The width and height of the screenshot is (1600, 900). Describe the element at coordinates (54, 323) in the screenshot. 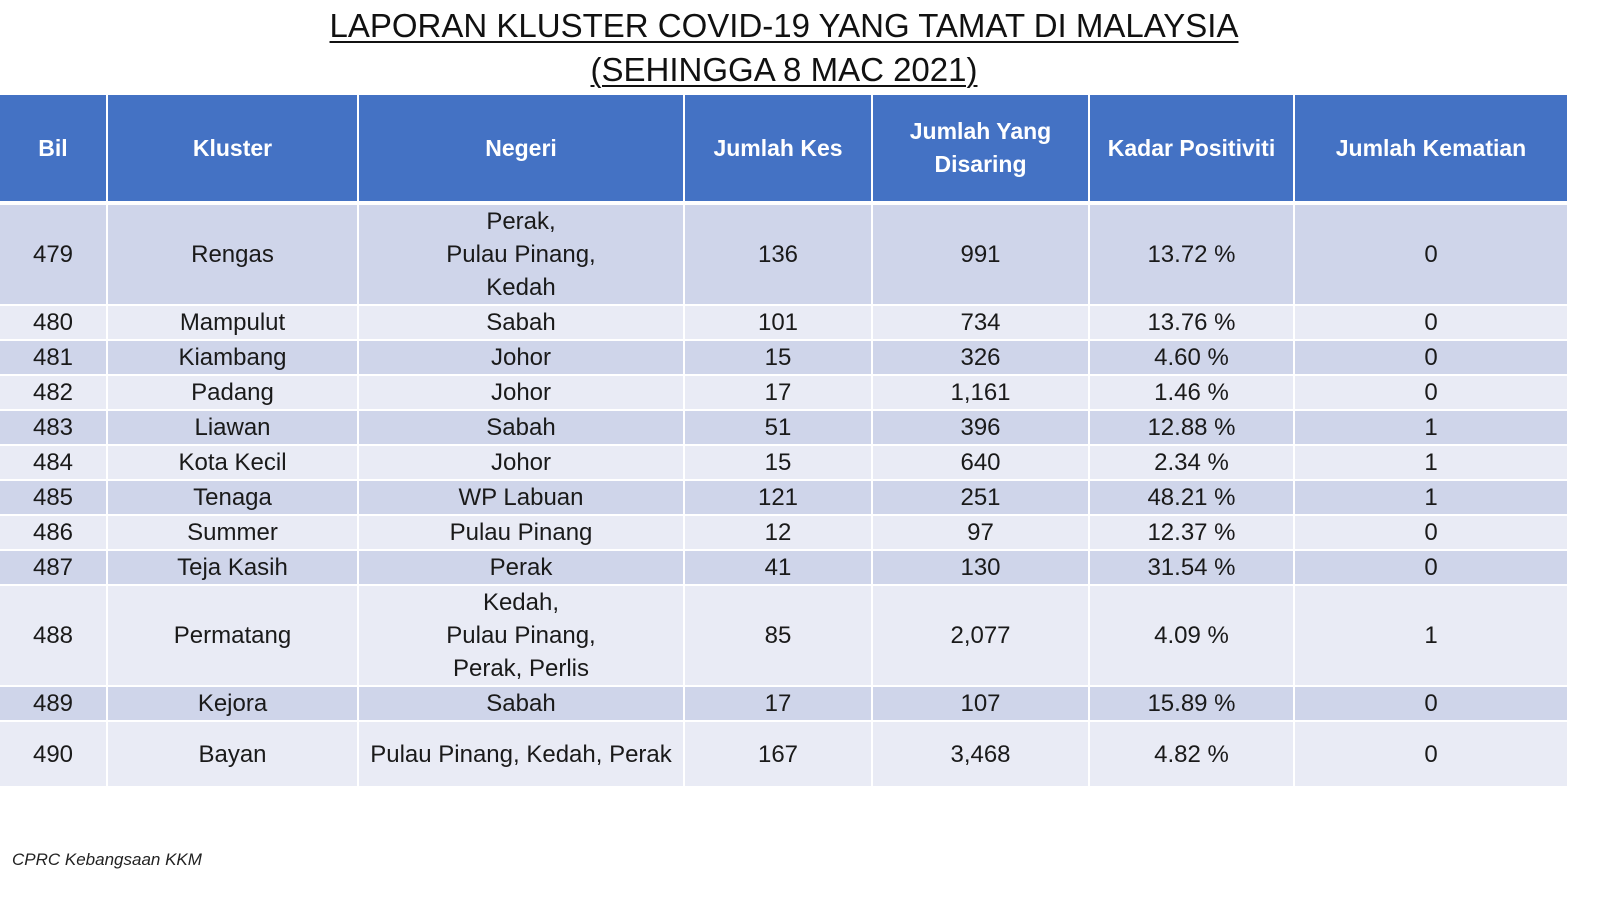

I see `cell-bil: 480` at that location.